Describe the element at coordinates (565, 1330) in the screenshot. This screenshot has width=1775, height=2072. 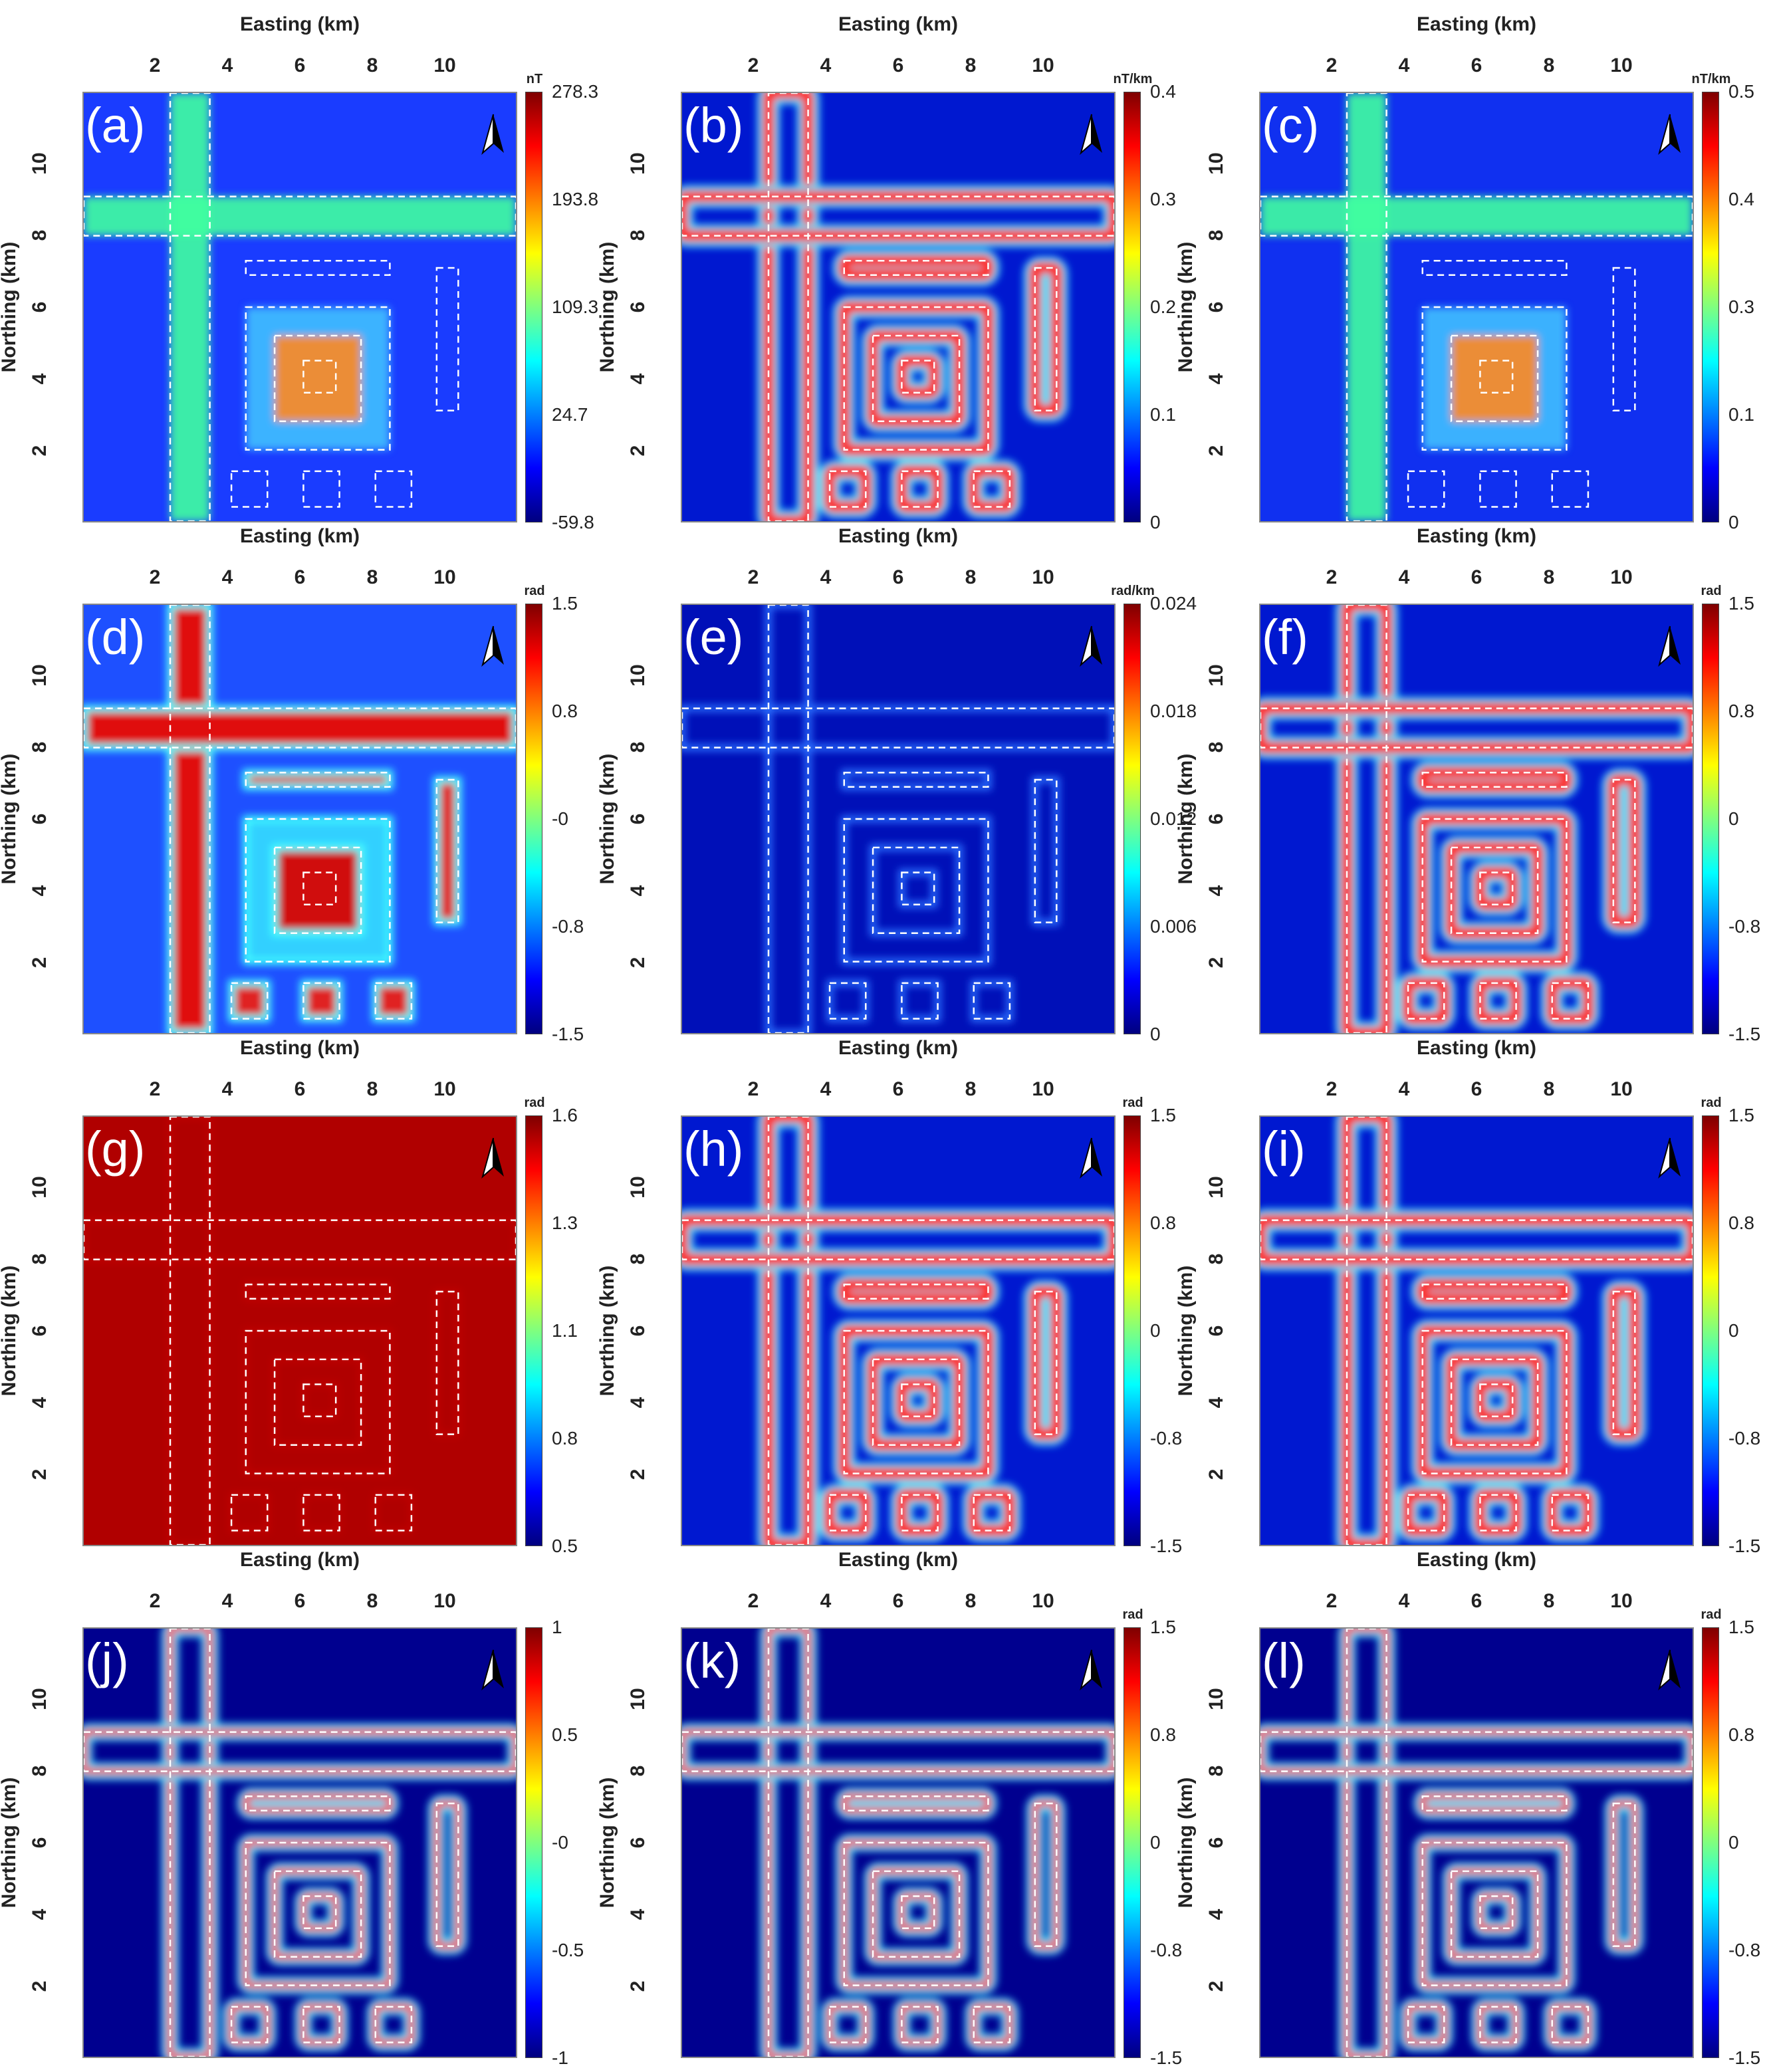
I see `colorbar-tick-label: 1.1` at that location.